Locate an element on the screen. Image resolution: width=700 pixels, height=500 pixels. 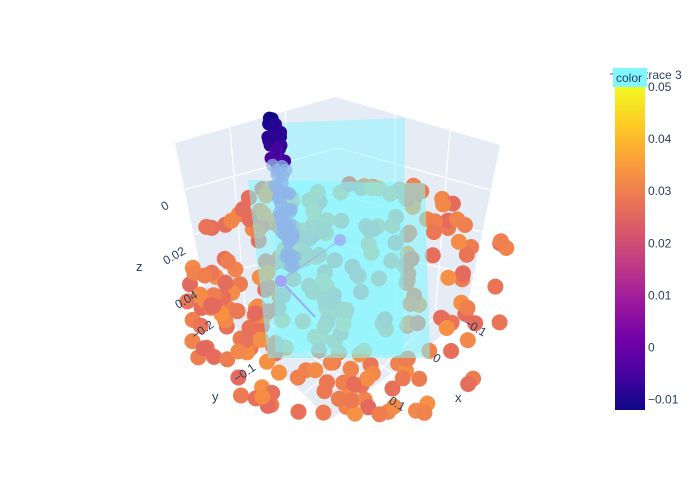
colorbar: 0.05 0.04 0.03 0.02 0.01 0 −0.01 is located at coordinates (647, 245).